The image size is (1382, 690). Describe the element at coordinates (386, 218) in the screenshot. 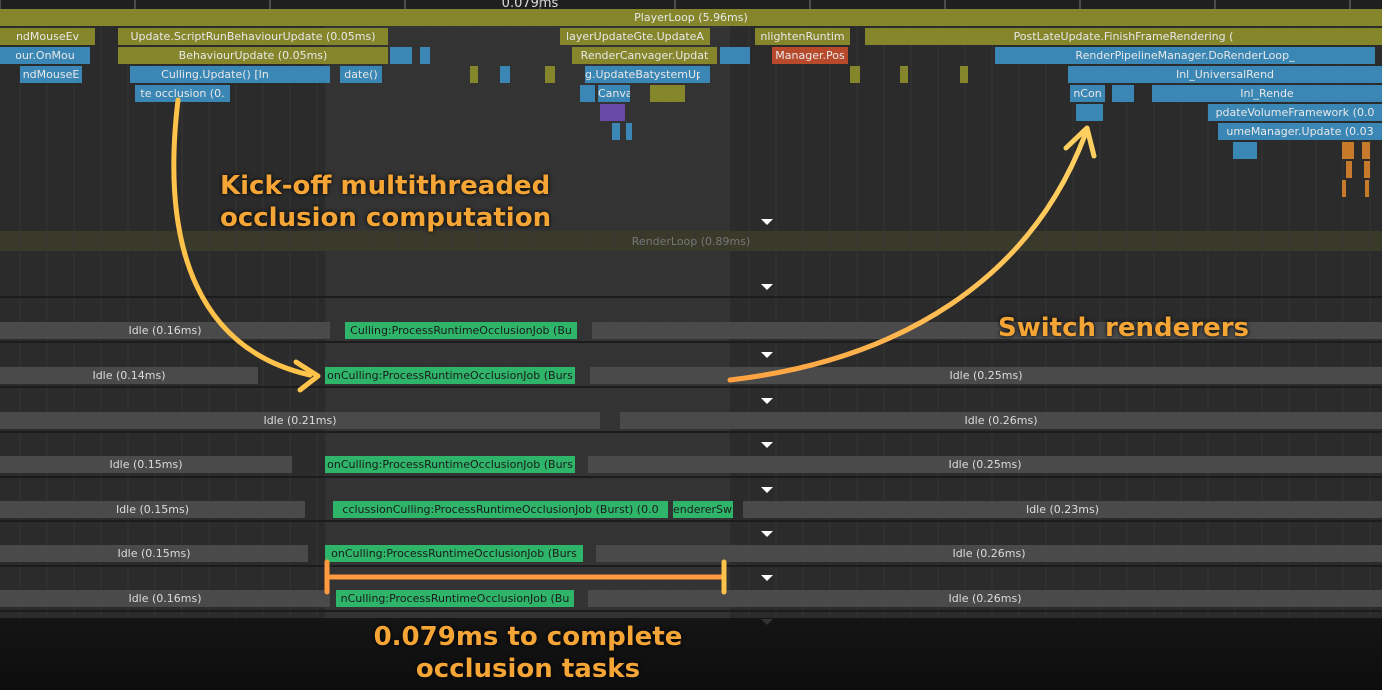

I see `annotation-line: occlusion computation` at that location.